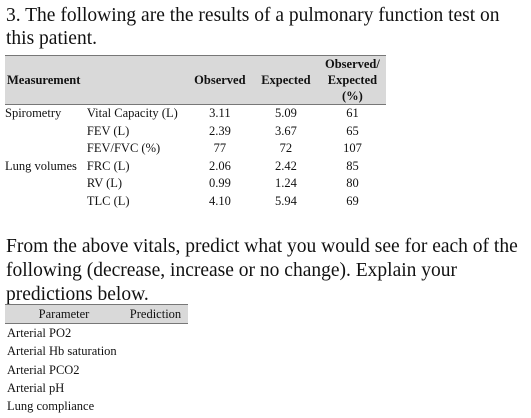 Image resolution: width=531 pixels, height=418 pixels. What do you see at coordinates (219, 200) in the screenshot?
I see `row-observed: 4.10` at bounding box center [219, 200].